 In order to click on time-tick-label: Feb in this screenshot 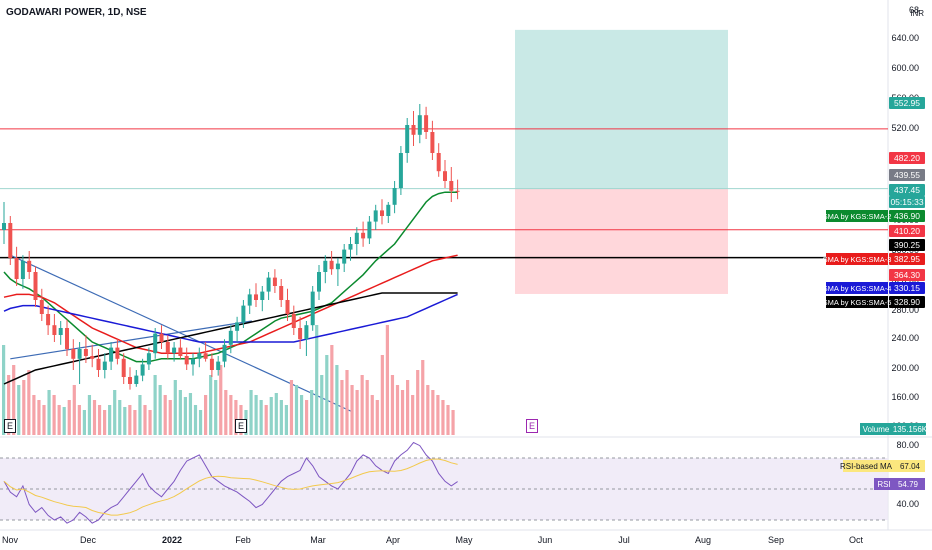, I will do `click(243, 540)`.